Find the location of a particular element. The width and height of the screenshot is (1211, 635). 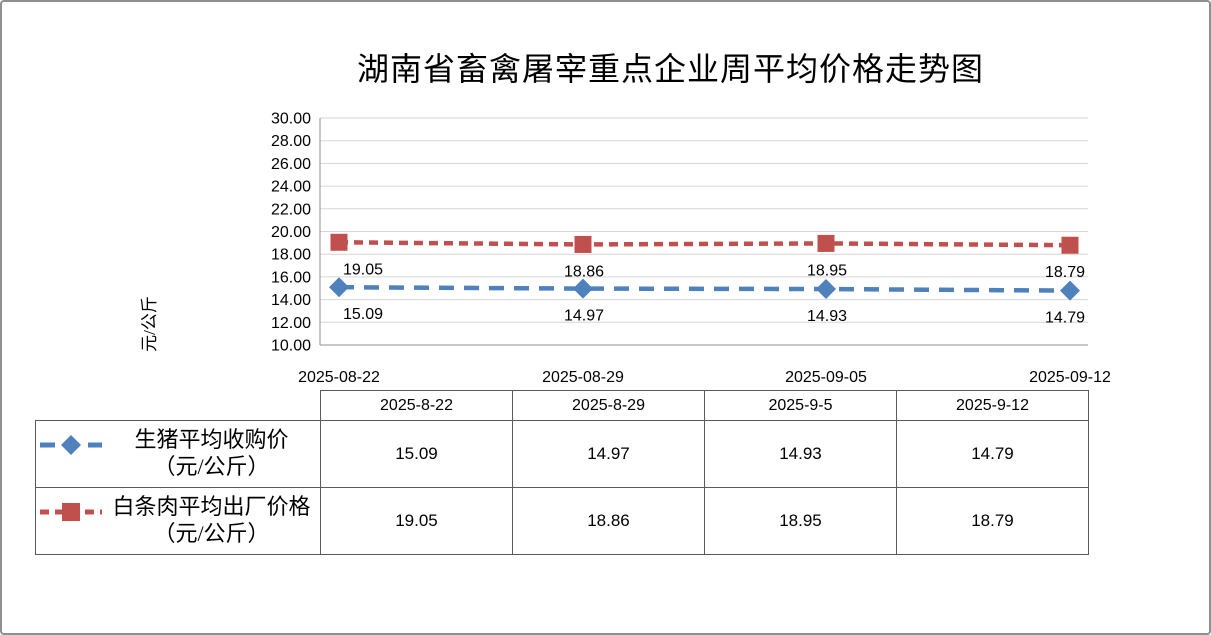

y-axis-tick-label: 26.00 is located at coordinates (291, 164).